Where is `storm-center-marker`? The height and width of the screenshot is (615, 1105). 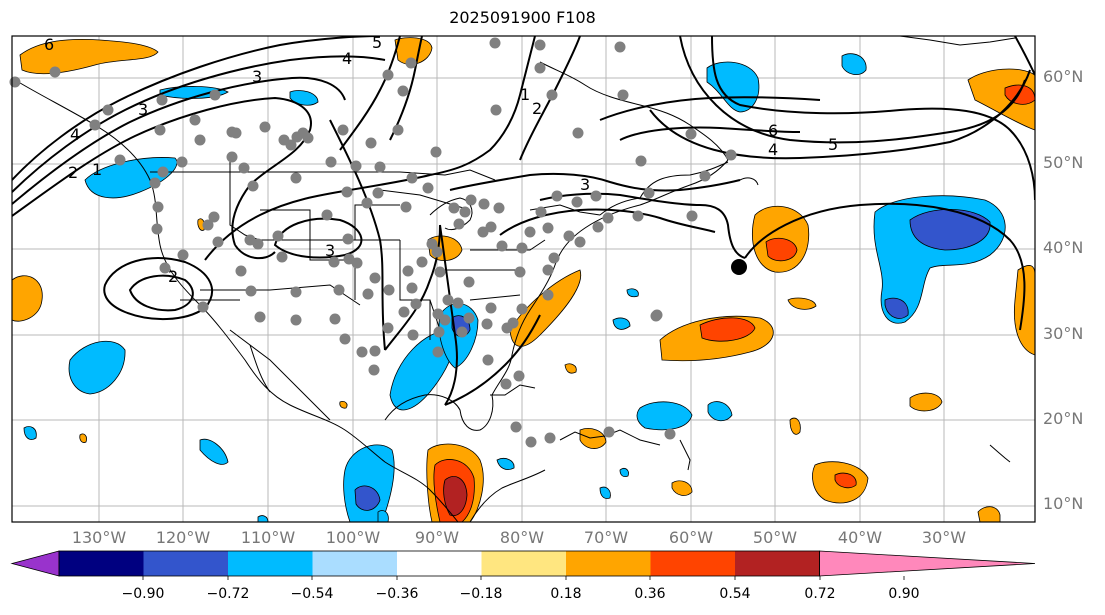
storm-center-marker is located at coordinates (739, 267).